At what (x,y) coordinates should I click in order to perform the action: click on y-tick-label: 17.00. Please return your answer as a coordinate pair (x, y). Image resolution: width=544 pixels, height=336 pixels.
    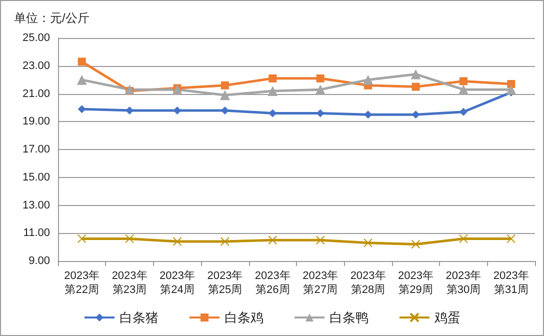
    Looking at the image, I should click on (36, 150).